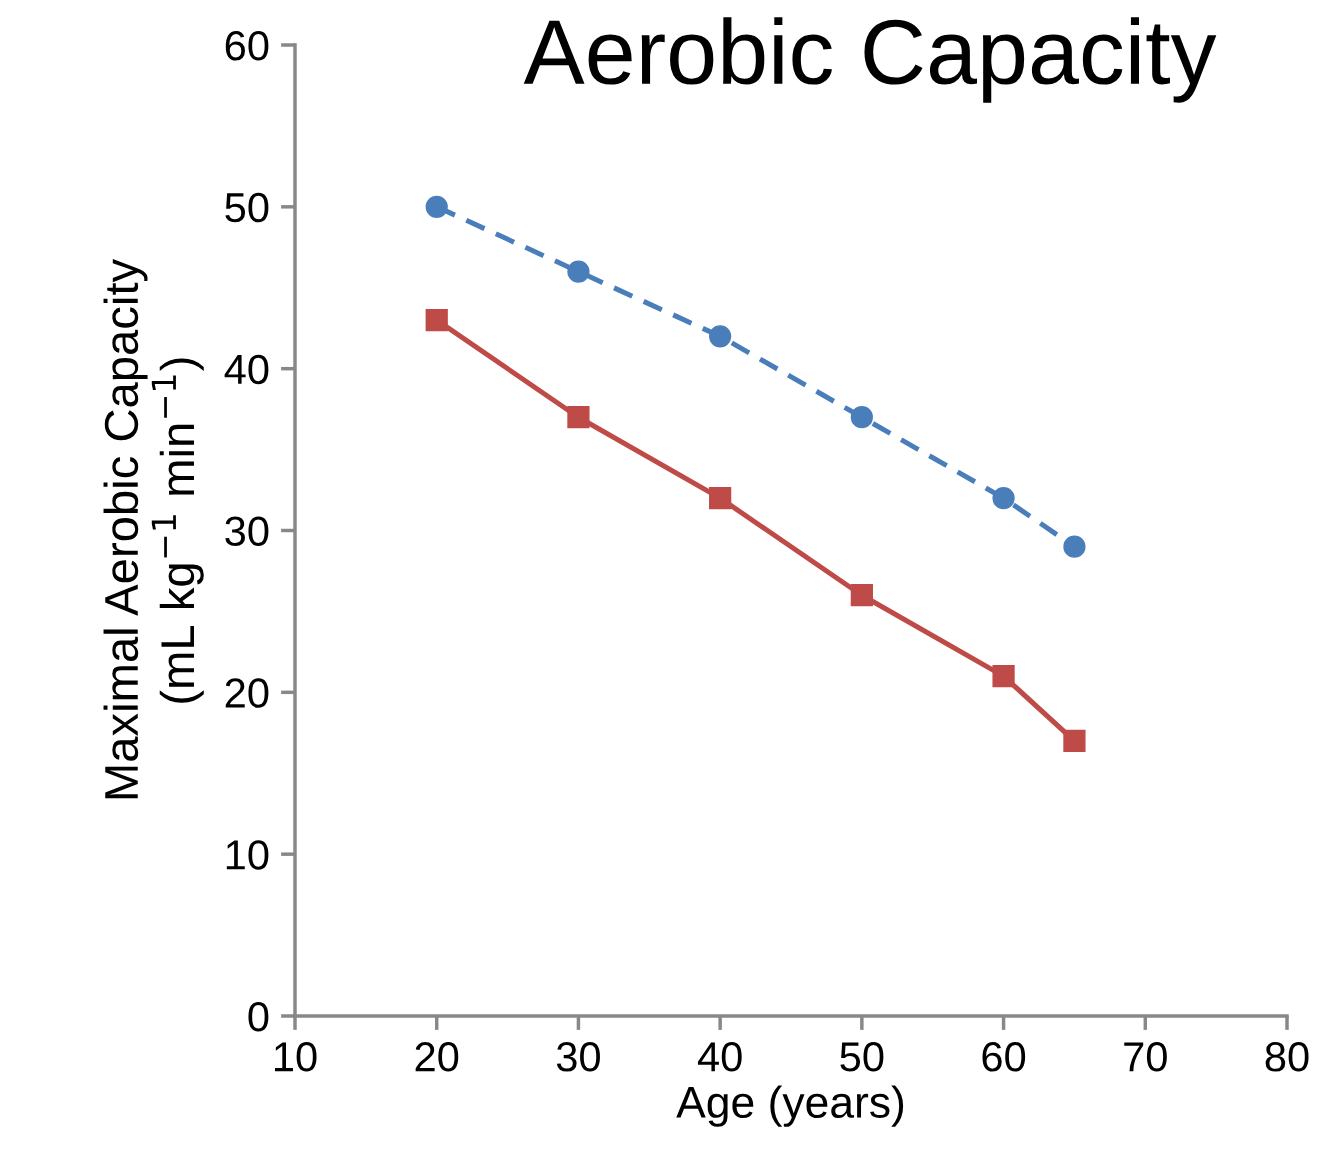 This screenshot has height=1173, width=1342. Describe the element at coordinates (862, 1057) in the screenshot. I see `x-tick-label: 50` at that location.